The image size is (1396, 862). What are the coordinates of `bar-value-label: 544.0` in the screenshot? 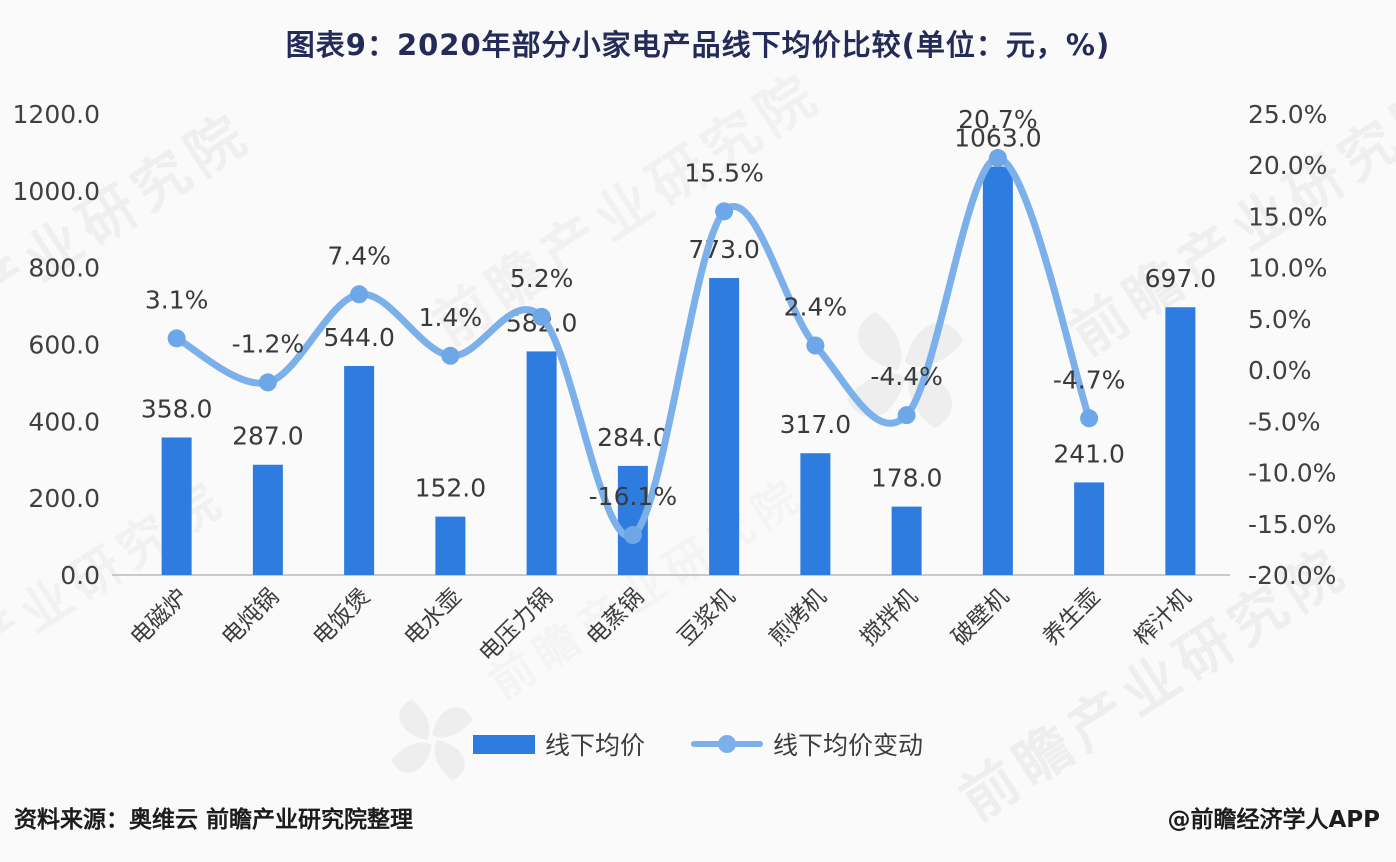 It's located at (359, 337).